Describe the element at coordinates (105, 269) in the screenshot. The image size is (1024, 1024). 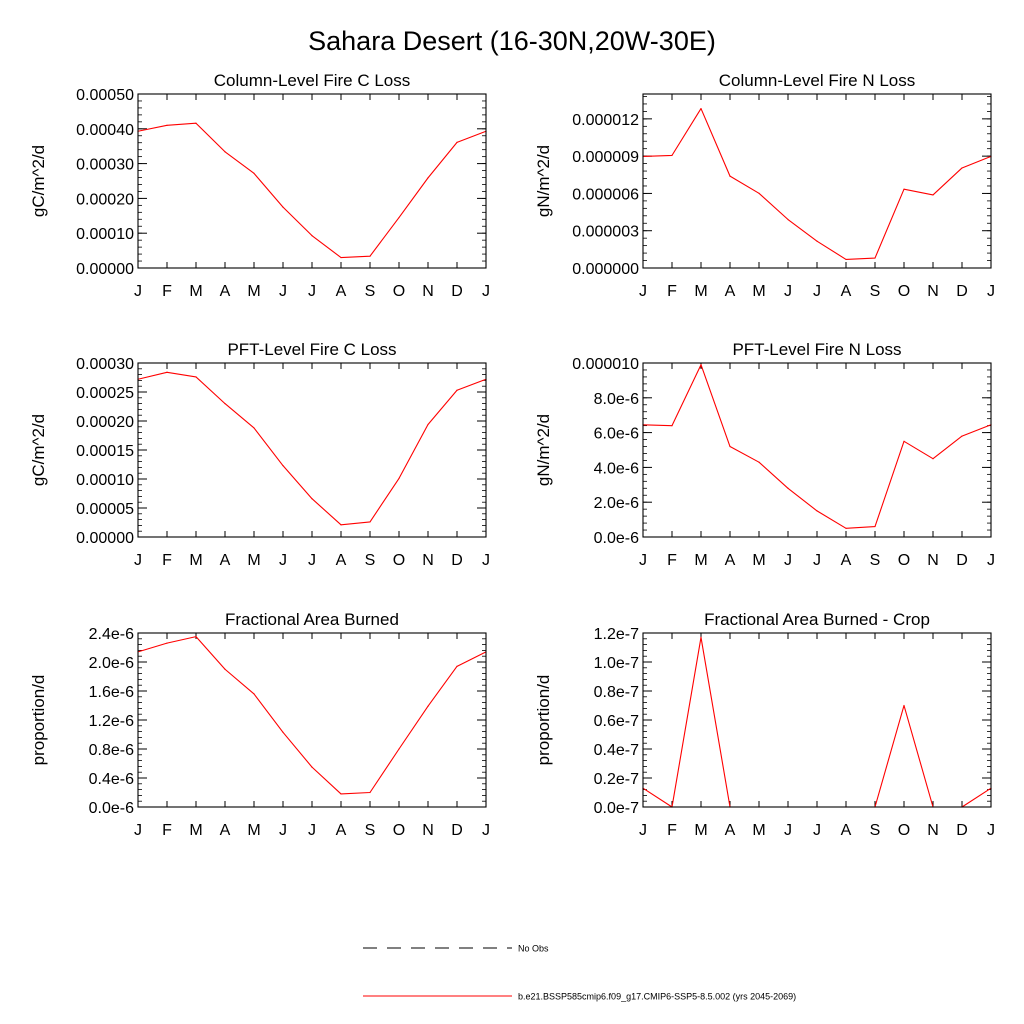
I see `y-tick-label: 0.00000` at that location.